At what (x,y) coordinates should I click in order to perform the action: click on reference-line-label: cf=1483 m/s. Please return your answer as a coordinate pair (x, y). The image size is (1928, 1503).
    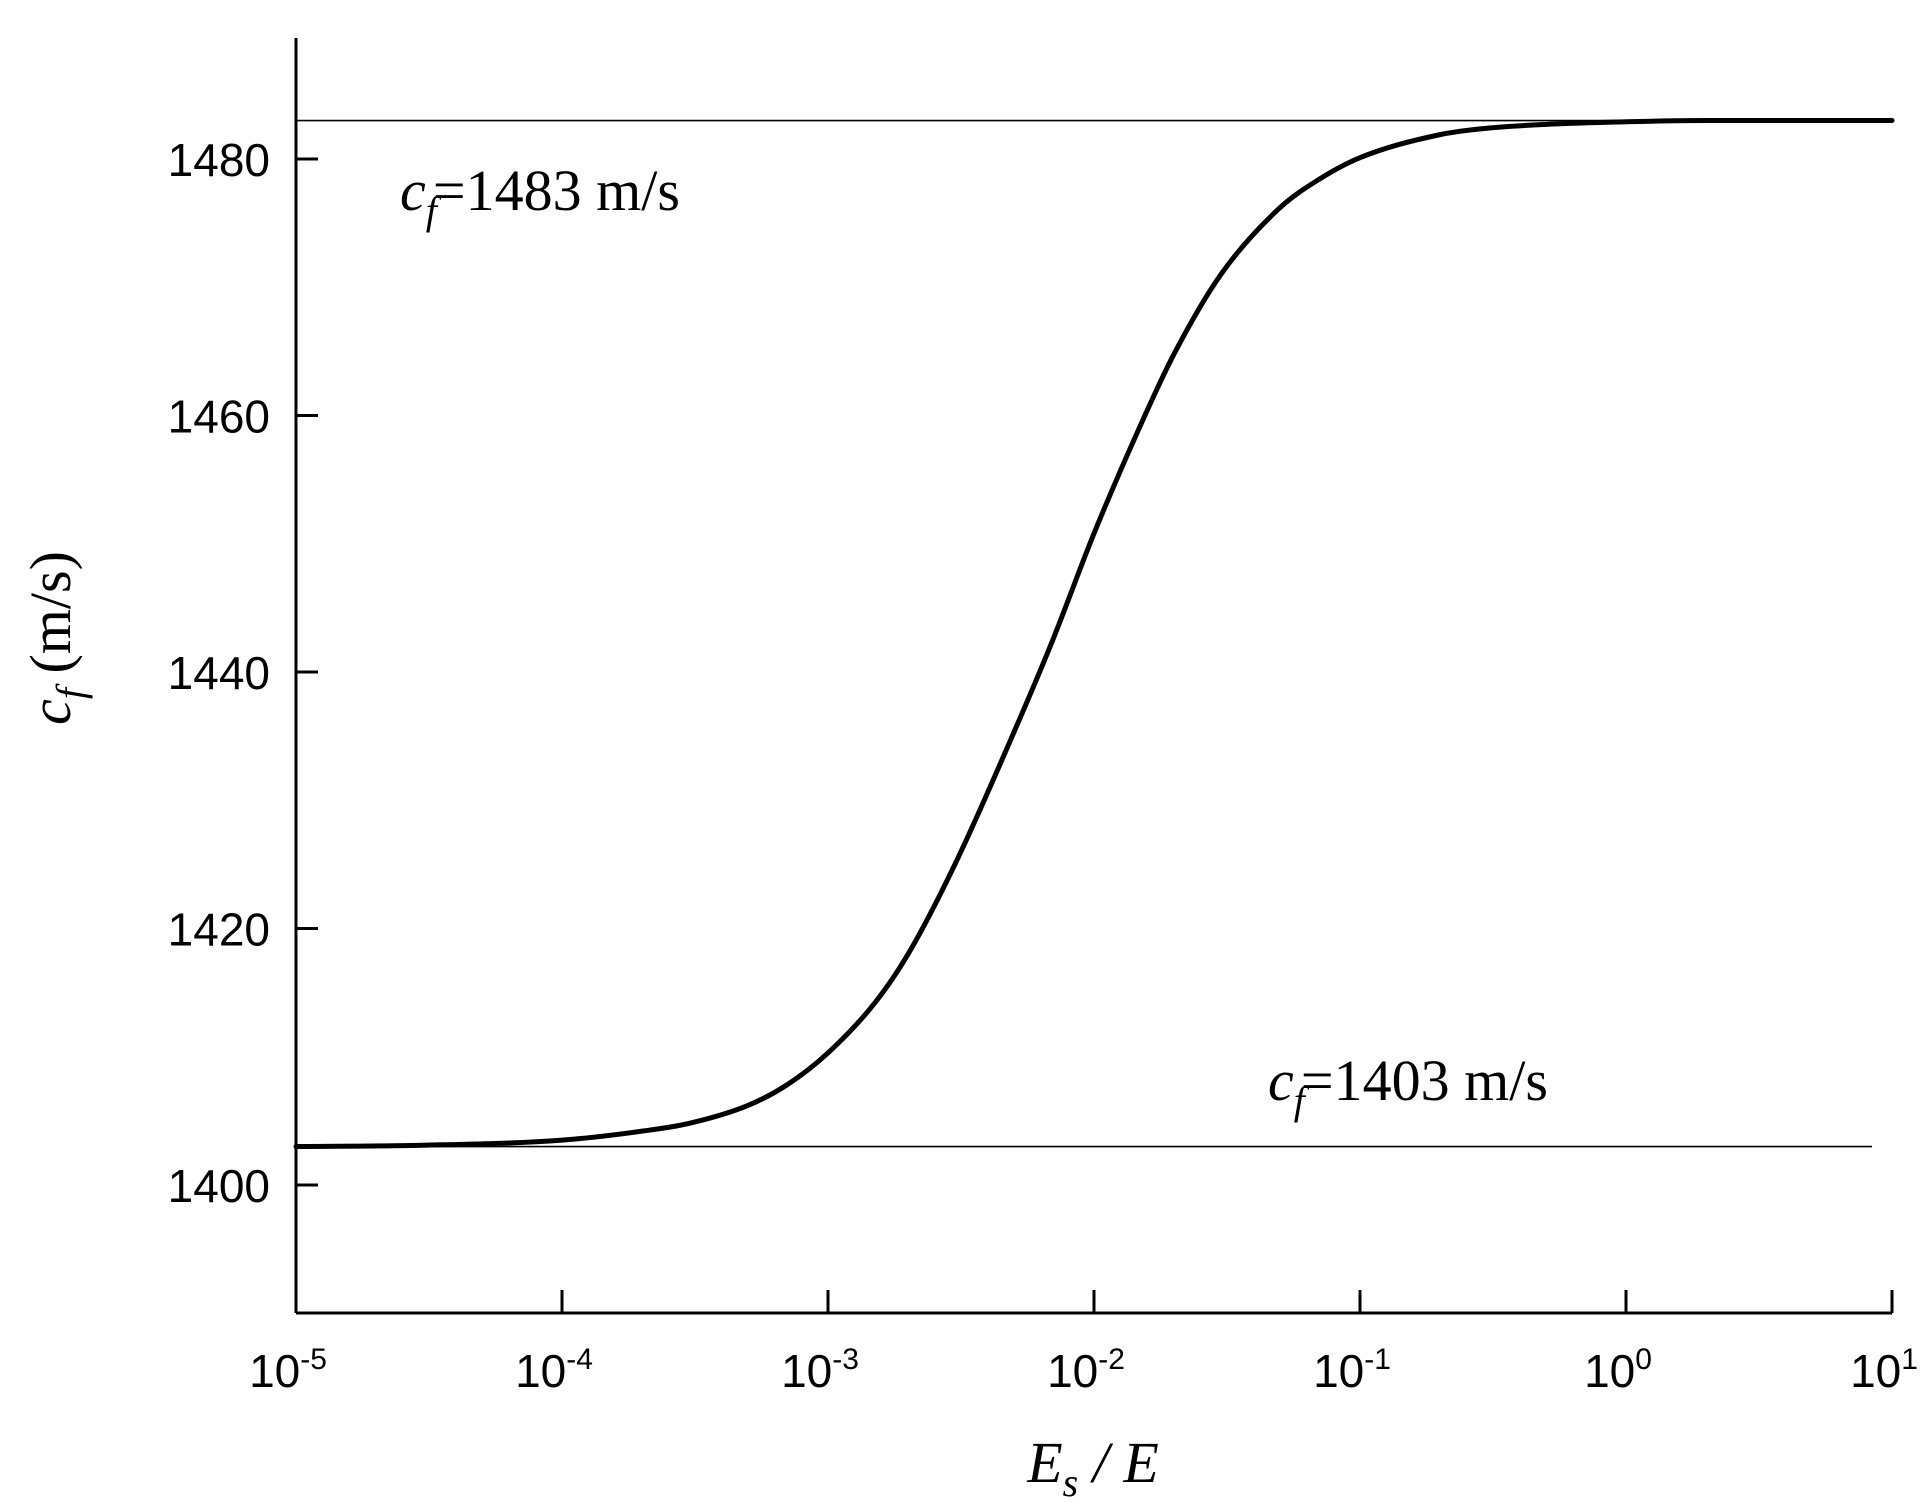
    Looking at the image, I should click on (540, 195).